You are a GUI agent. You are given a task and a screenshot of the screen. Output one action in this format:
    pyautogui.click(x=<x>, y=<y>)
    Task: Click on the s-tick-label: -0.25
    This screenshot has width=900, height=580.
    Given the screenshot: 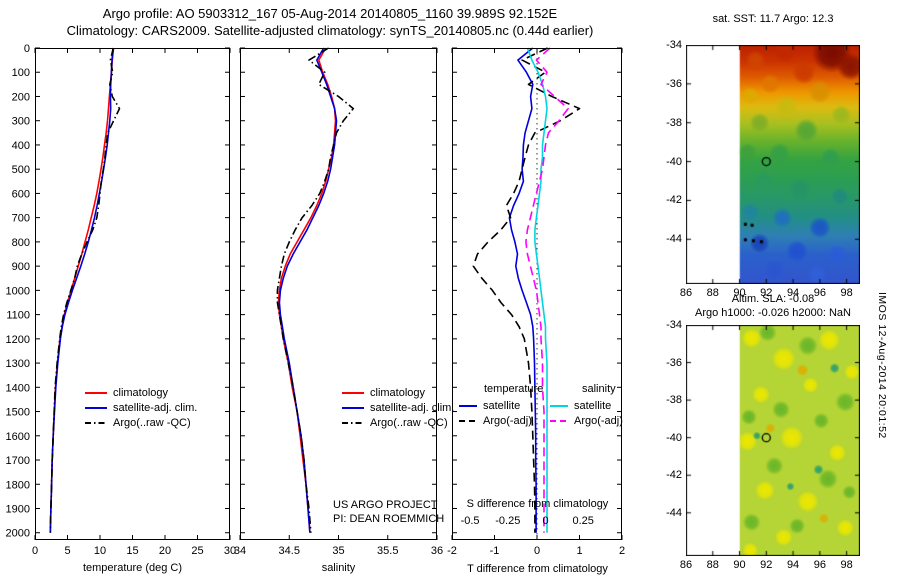 What is the action you would take?
    pyautogui.click(x=507, y=521)
    